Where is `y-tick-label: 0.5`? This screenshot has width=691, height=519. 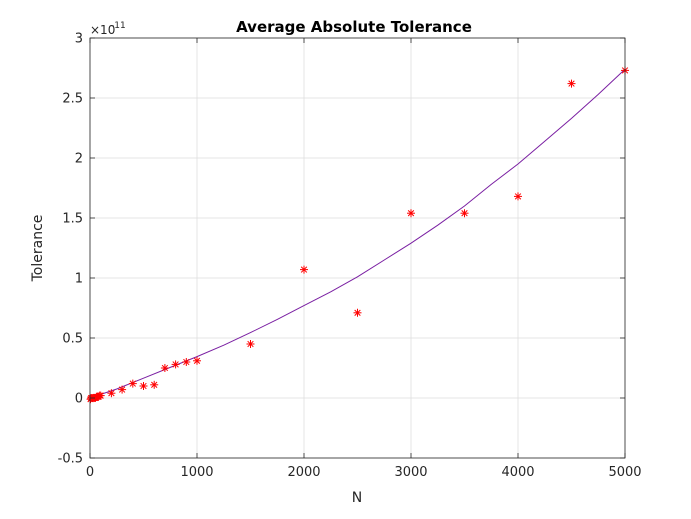 y-tick-label: 0.5 is located at coordinates (72, 339).